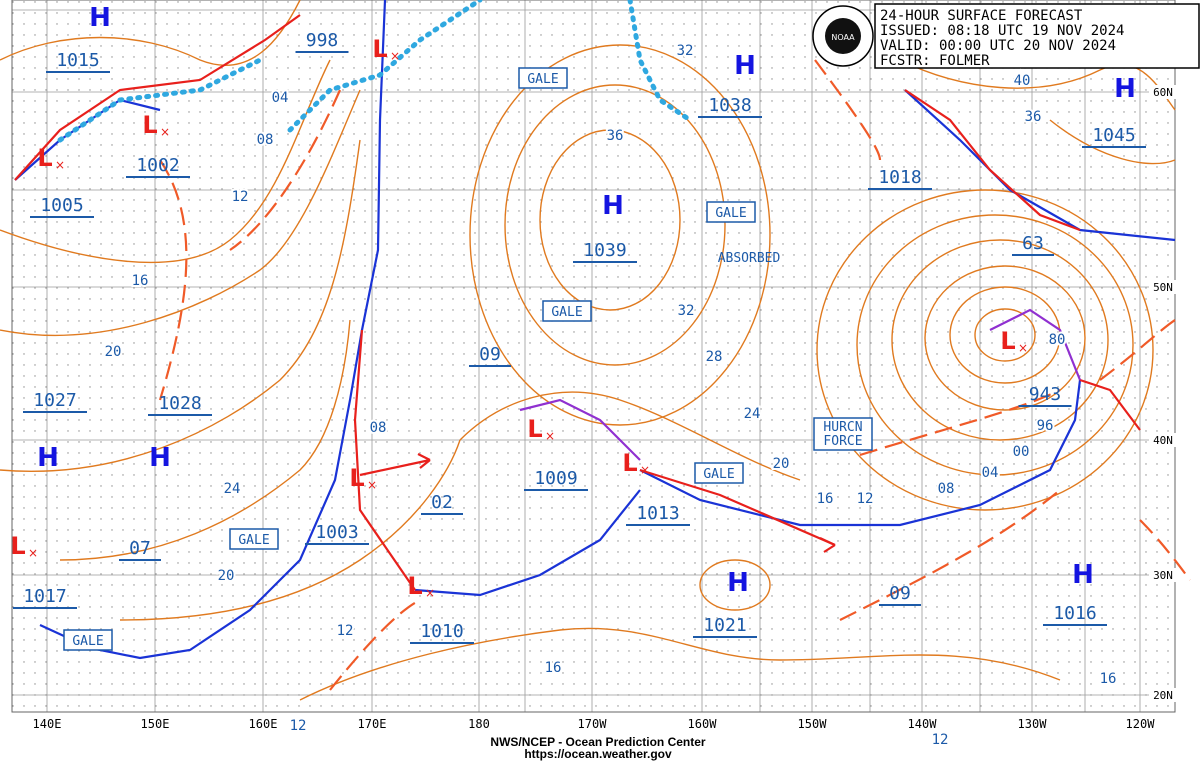 Image resolution: width=1200 pixels, height=764 pixels. What do you see at coordinates (77, 60) in the screenshot?
I see `pressure-label: 1015` at bounding box center [77, 60].